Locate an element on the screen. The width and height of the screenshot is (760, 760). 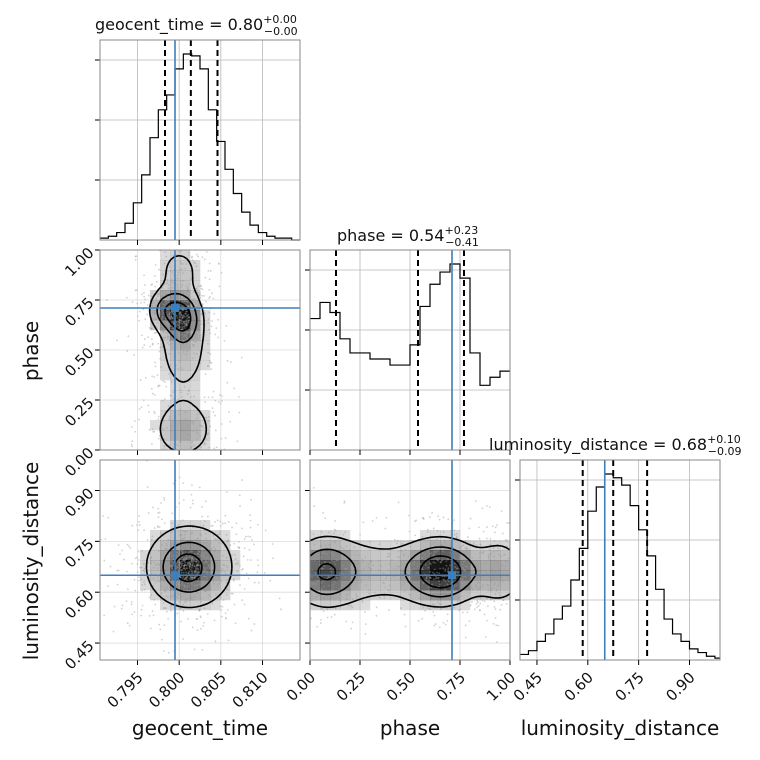
frame-joint-geocent_time-phase is located at coordinates (200, 350).